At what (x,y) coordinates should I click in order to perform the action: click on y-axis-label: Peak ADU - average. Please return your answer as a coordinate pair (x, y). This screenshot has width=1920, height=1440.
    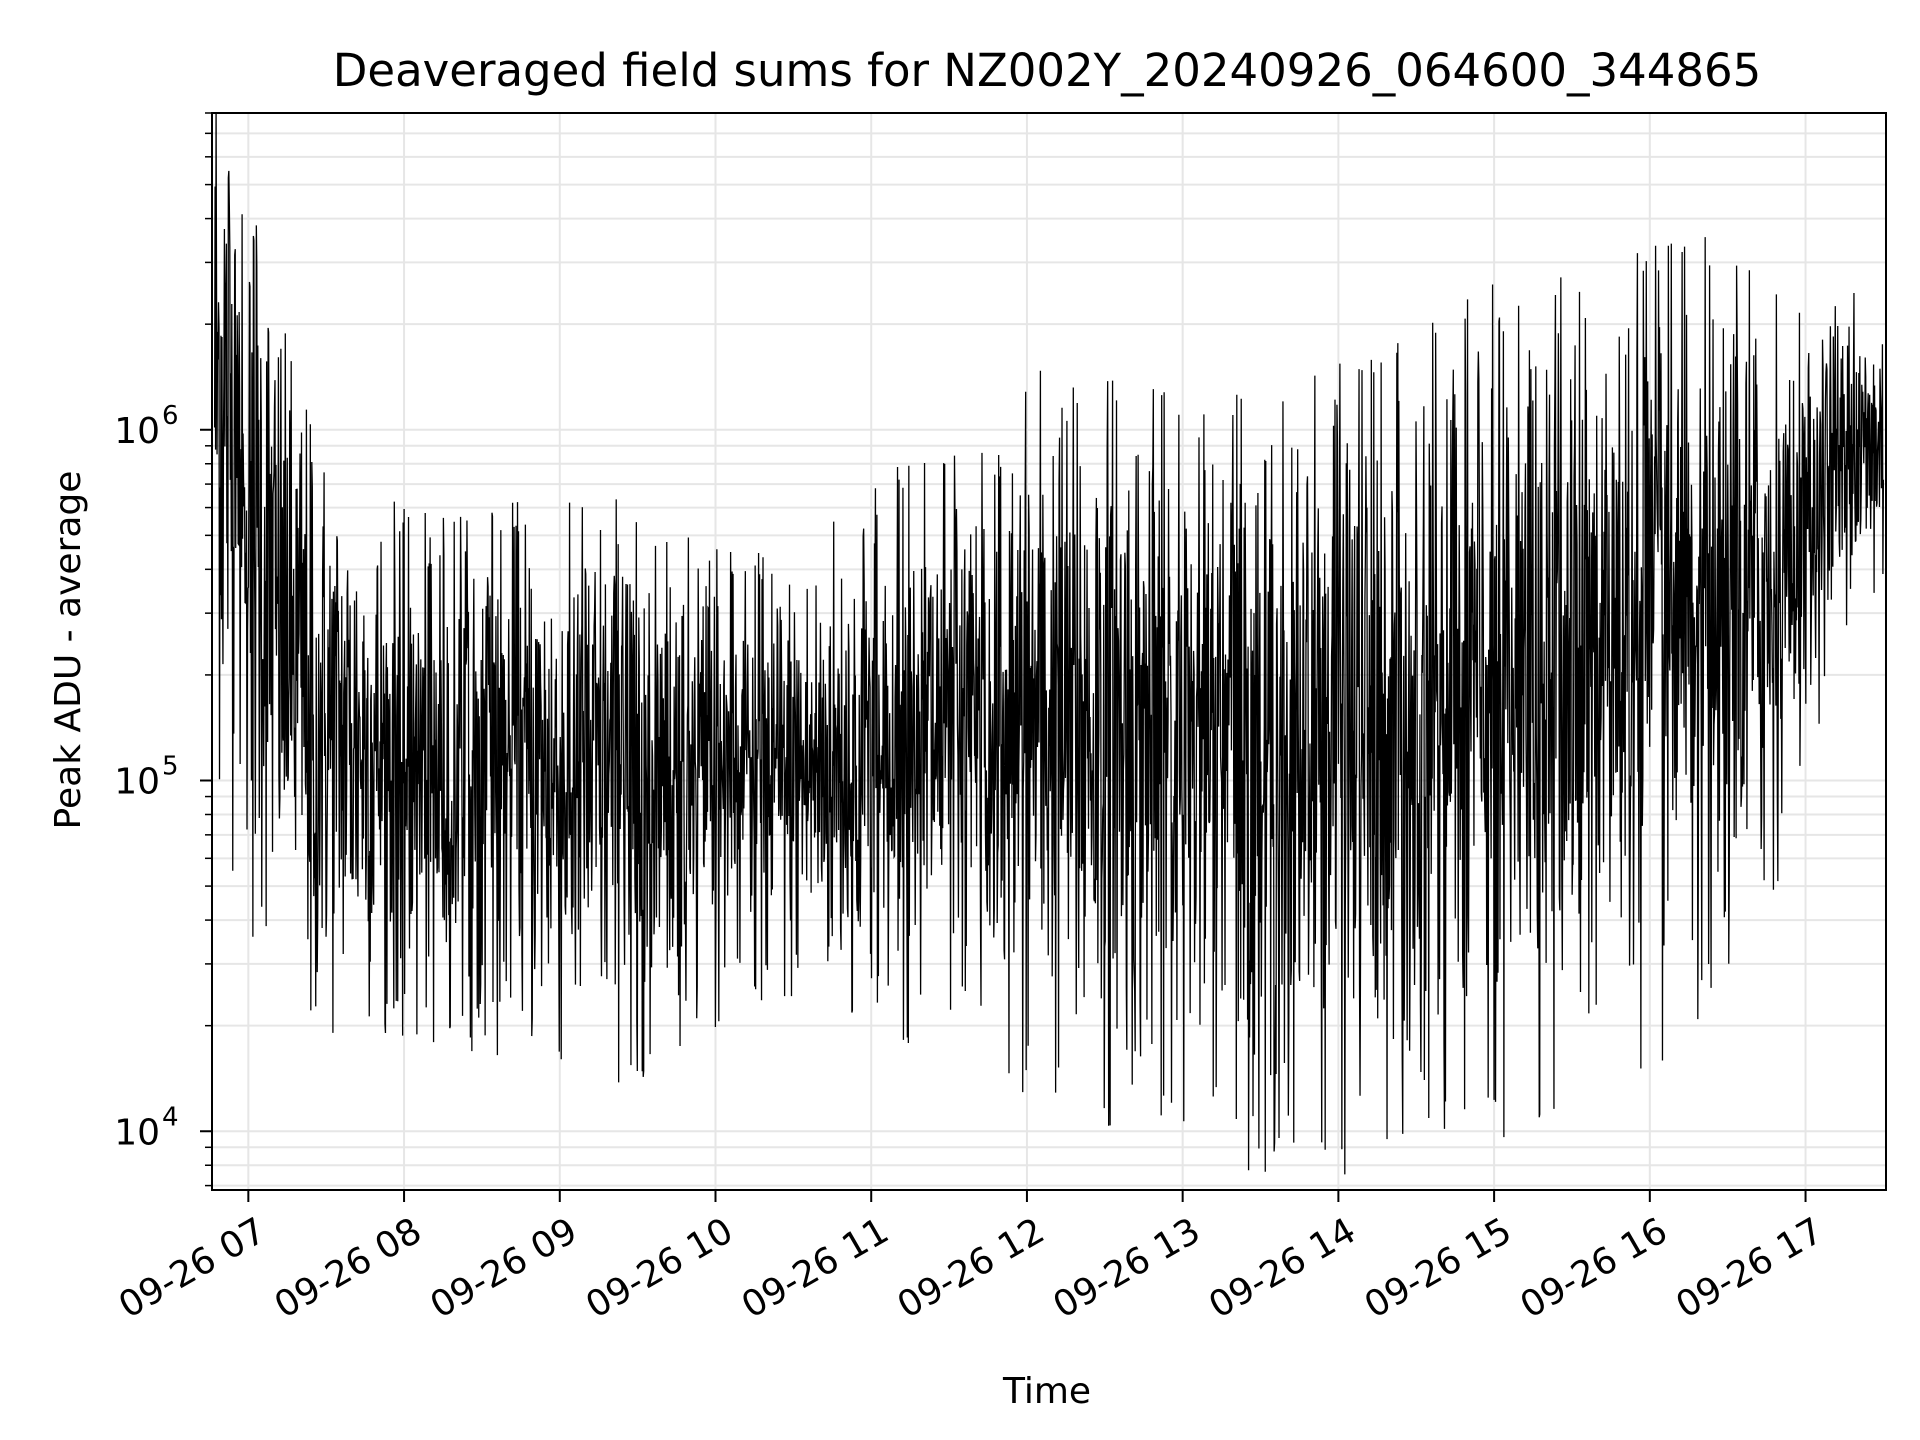
    Looking at the image, I should click on (68, 650).